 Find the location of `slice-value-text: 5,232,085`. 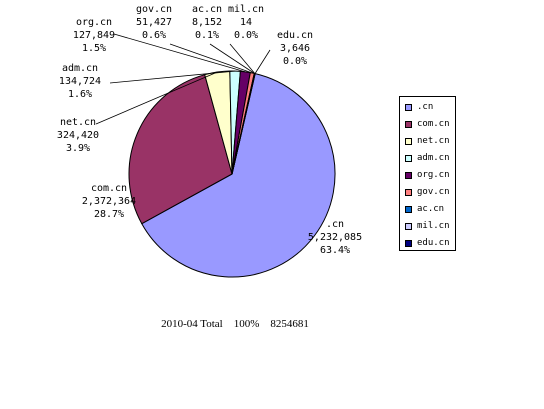

slice-value-text: 5,232,085 is located at coordinates (335, 237).